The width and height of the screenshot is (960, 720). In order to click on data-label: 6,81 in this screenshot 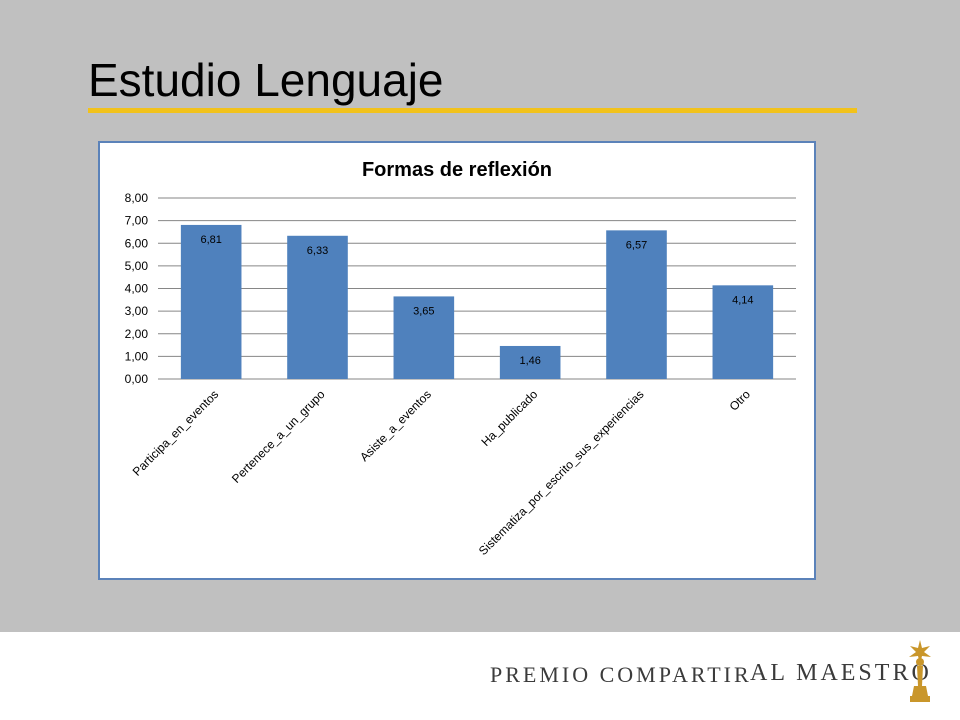, I will do `click(210, 240)`.